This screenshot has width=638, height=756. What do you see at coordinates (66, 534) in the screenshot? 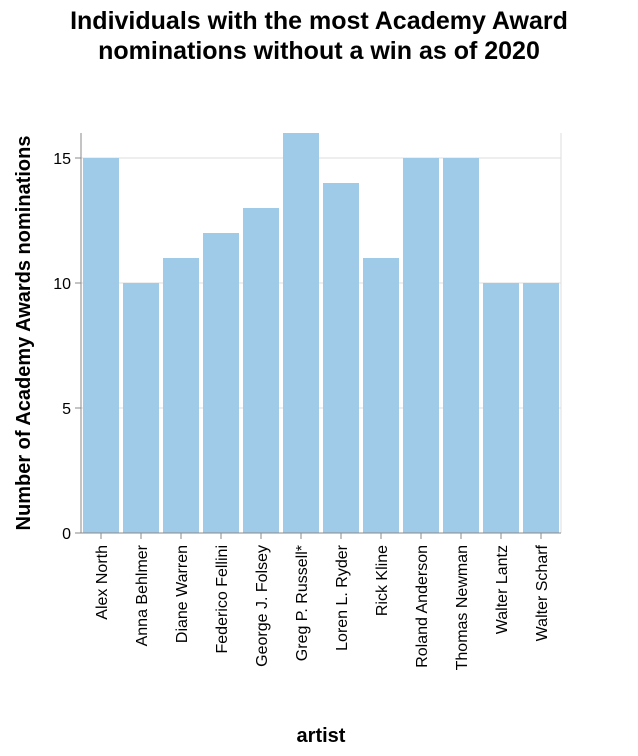
I see `y-tick-label: 0` at bounding box center [66, 534].